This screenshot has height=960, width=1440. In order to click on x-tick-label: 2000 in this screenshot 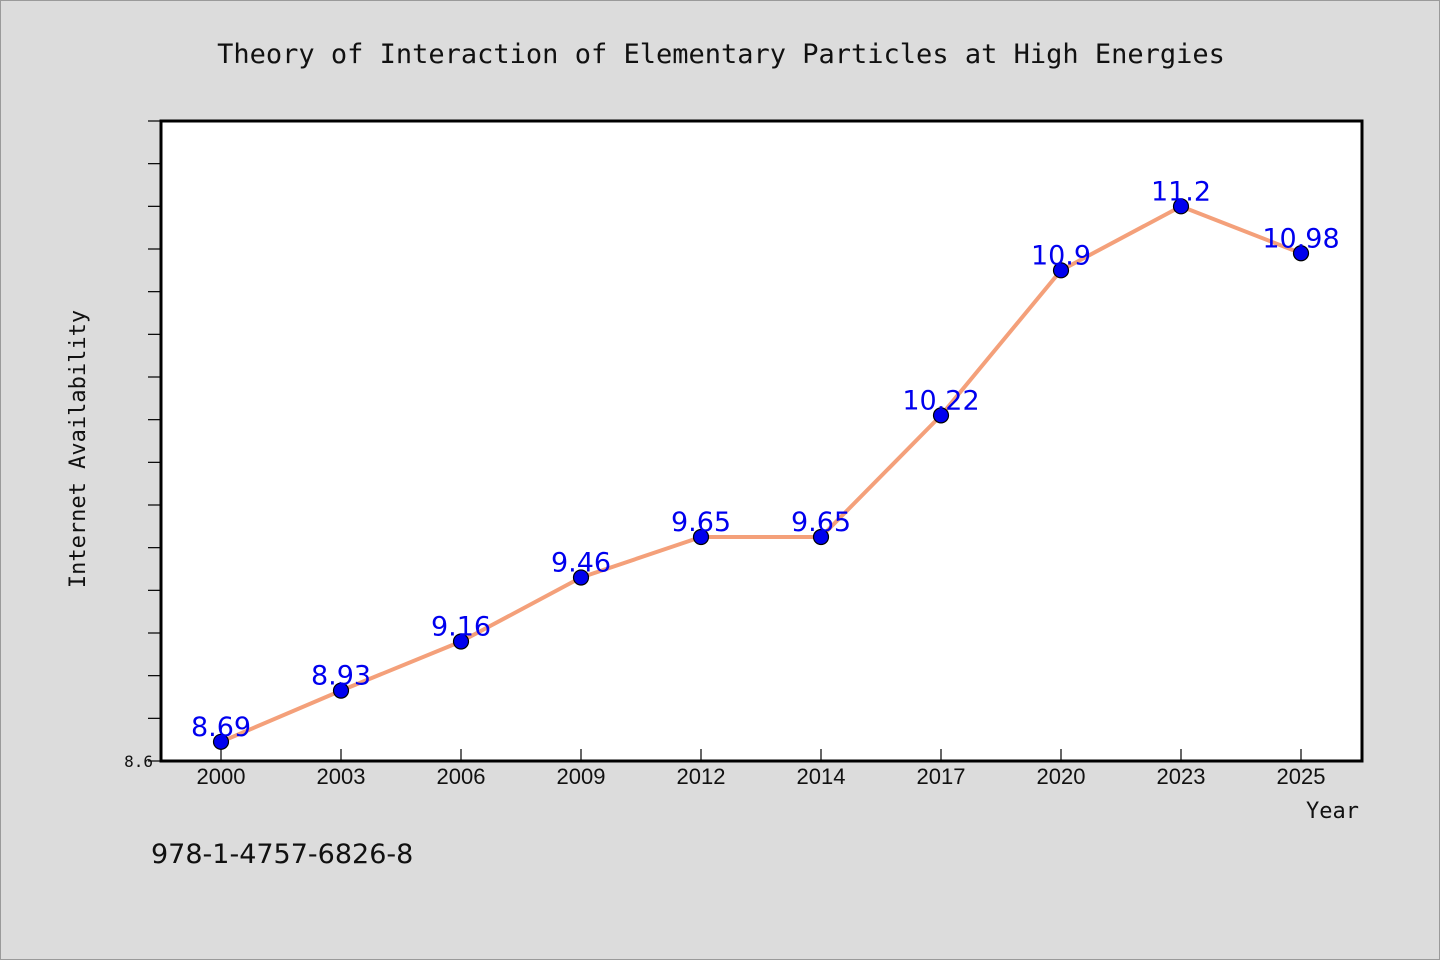, I will do `click(221, 776)`.